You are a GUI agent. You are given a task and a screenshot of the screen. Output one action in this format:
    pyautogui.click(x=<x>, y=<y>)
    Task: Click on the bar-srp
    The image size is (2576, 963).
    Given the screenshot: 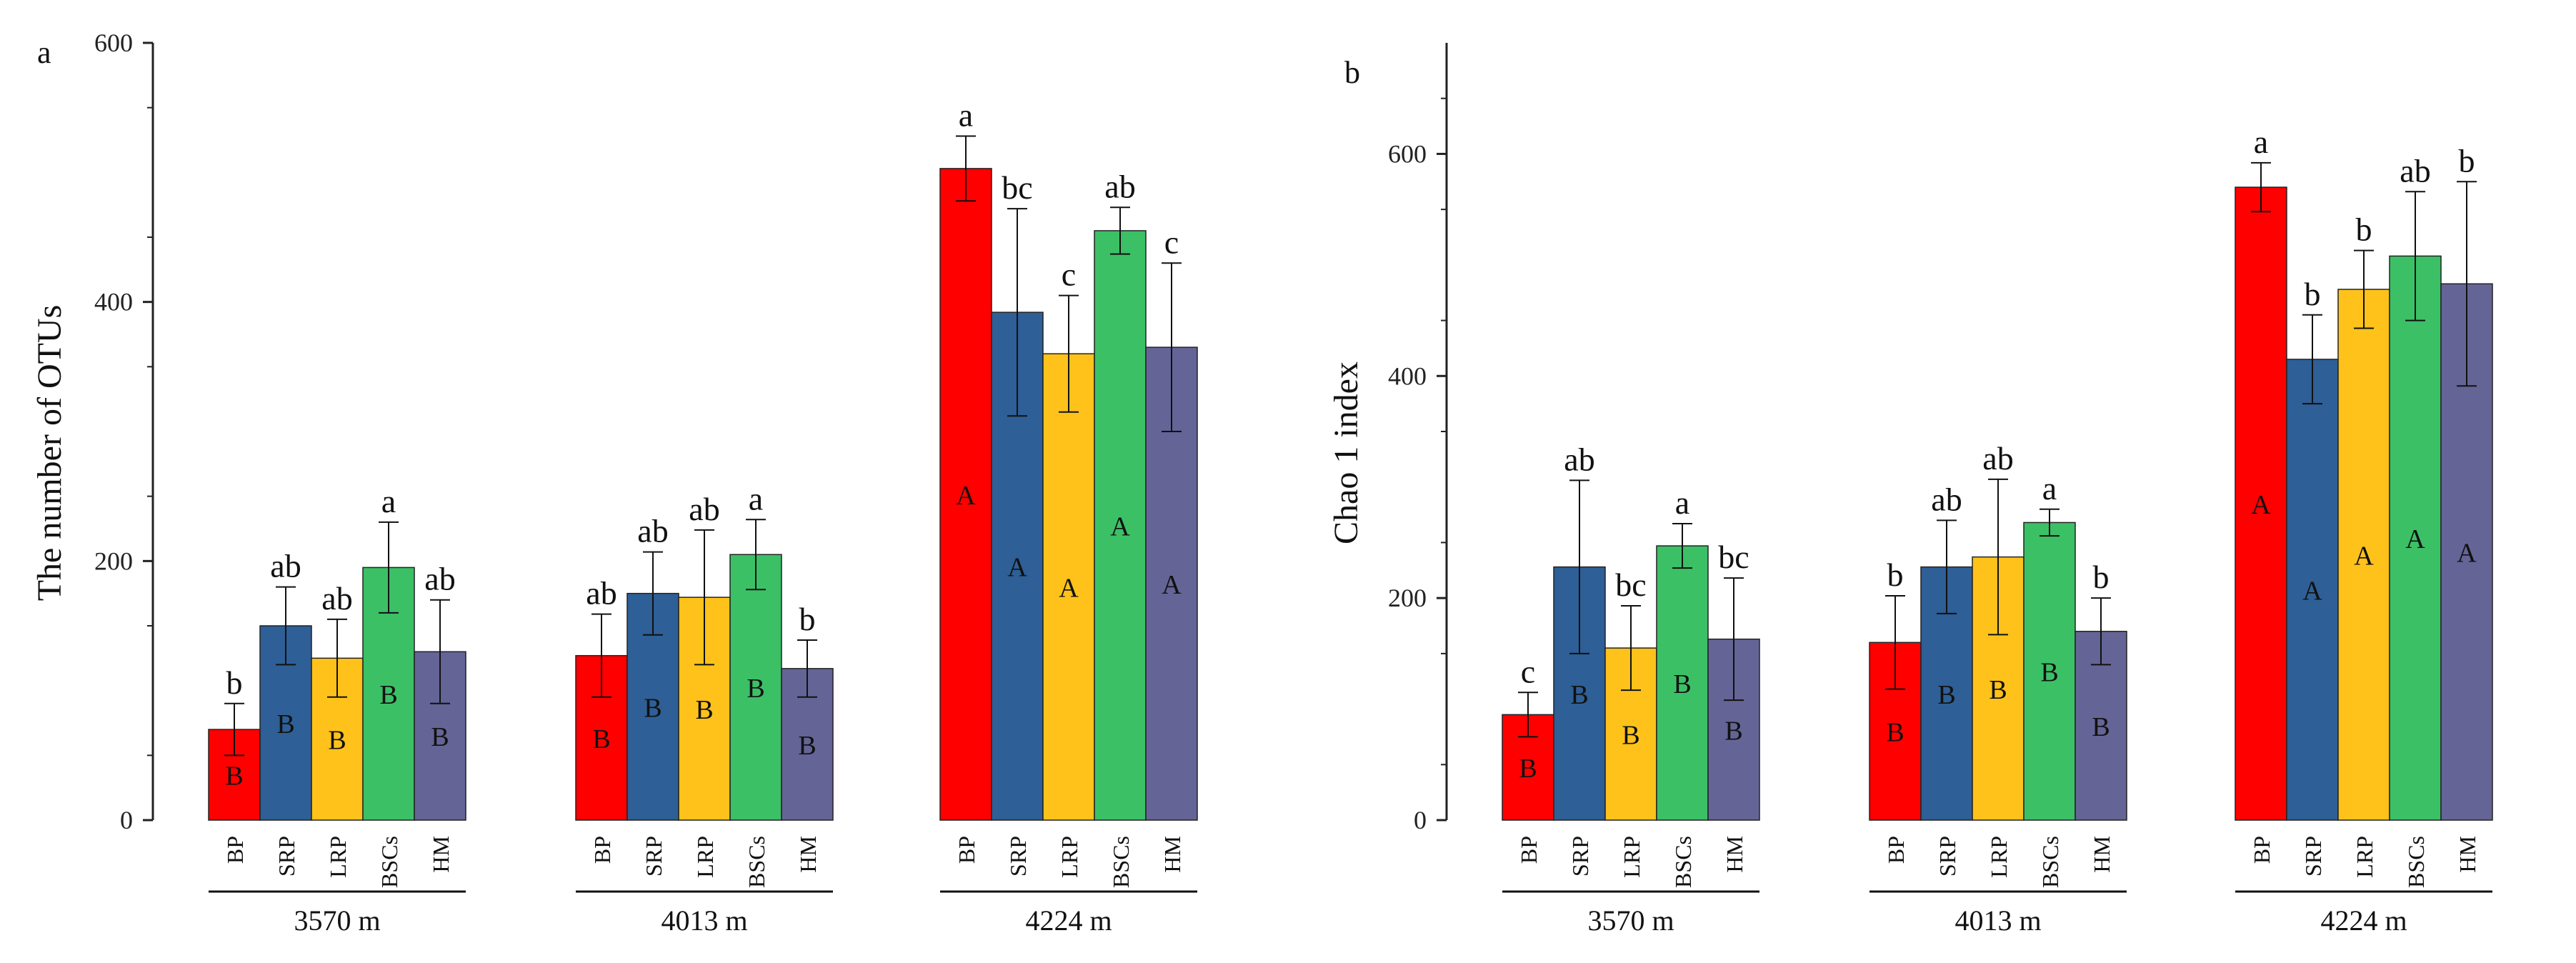 What is the action you would take?
    pyautogui.click(x=2312, y=590)
    